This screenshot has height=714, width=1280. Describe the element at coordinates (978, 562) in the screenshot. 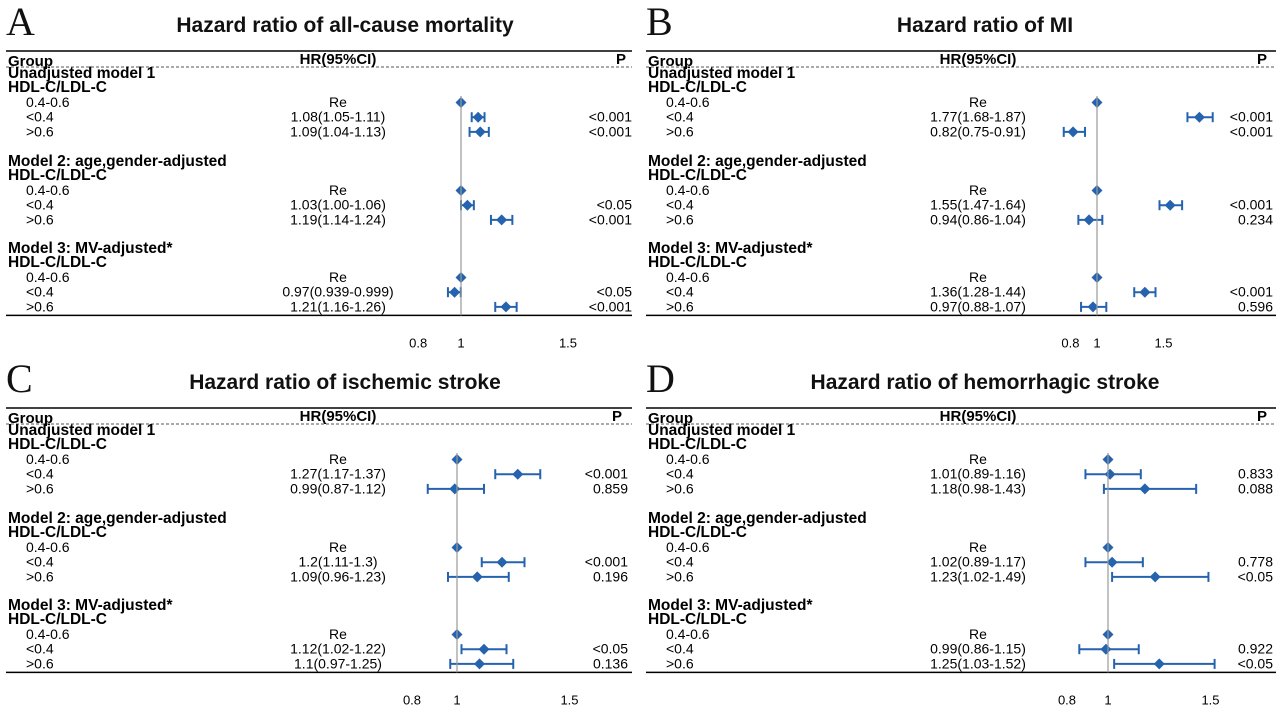

I see `hr-text: 1.02(0.89-1.17)` at that location.